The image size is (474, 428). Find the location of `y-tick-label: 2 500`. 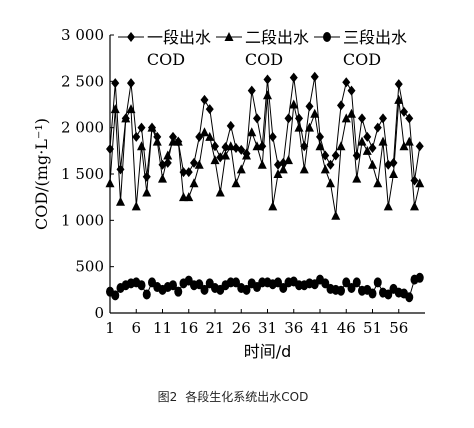

y-tick-label: 2 500 is located at coordinates (82, 81).